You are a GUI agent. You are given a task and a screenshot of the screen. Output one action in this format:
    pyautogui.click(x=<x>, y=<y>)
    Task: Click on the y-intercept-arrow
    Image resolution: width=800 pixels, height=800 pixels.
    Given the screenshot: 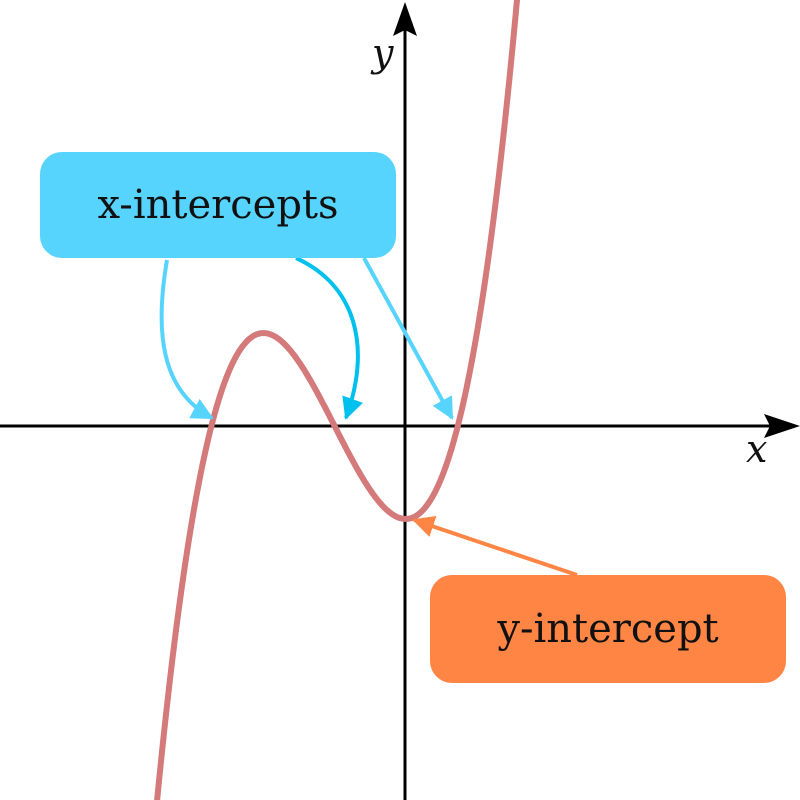 What is the action you would take?
    pyautogui.click(x=495, y=546)
    